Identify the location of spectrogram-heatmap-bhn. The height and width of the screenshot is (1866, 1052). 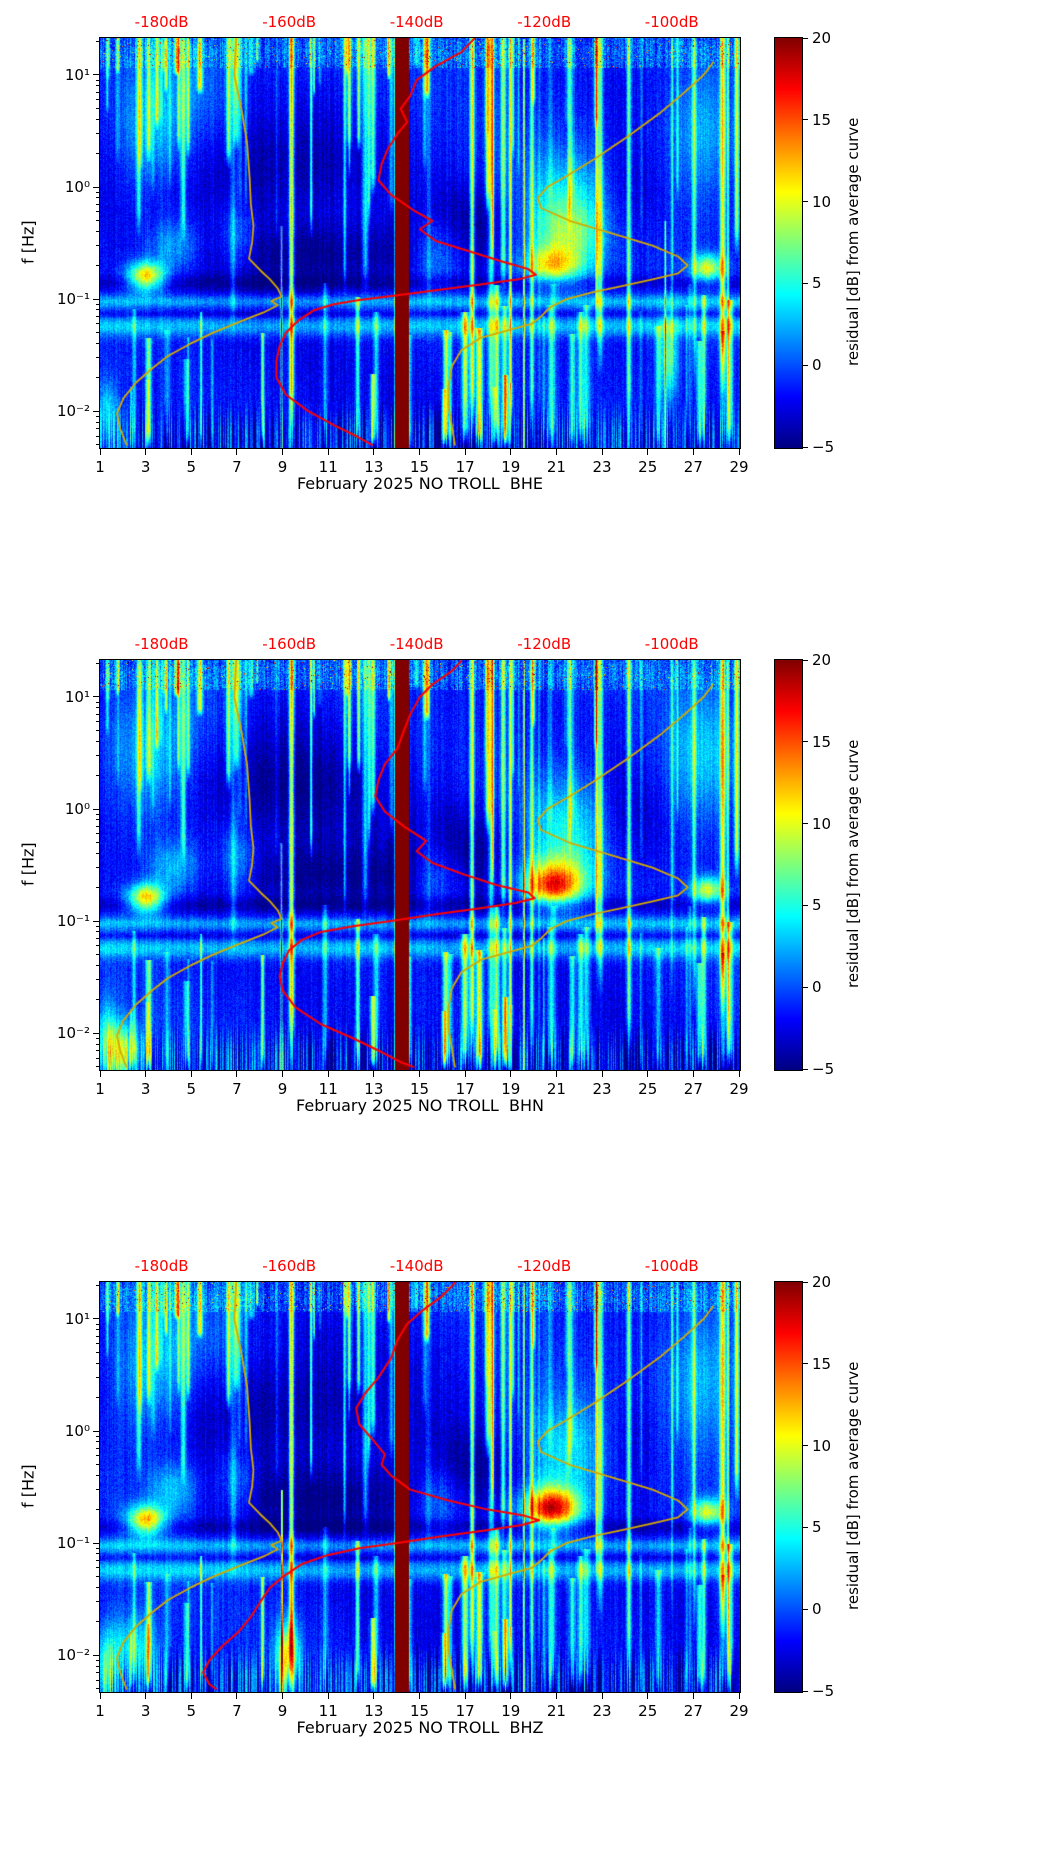
(420, 865).